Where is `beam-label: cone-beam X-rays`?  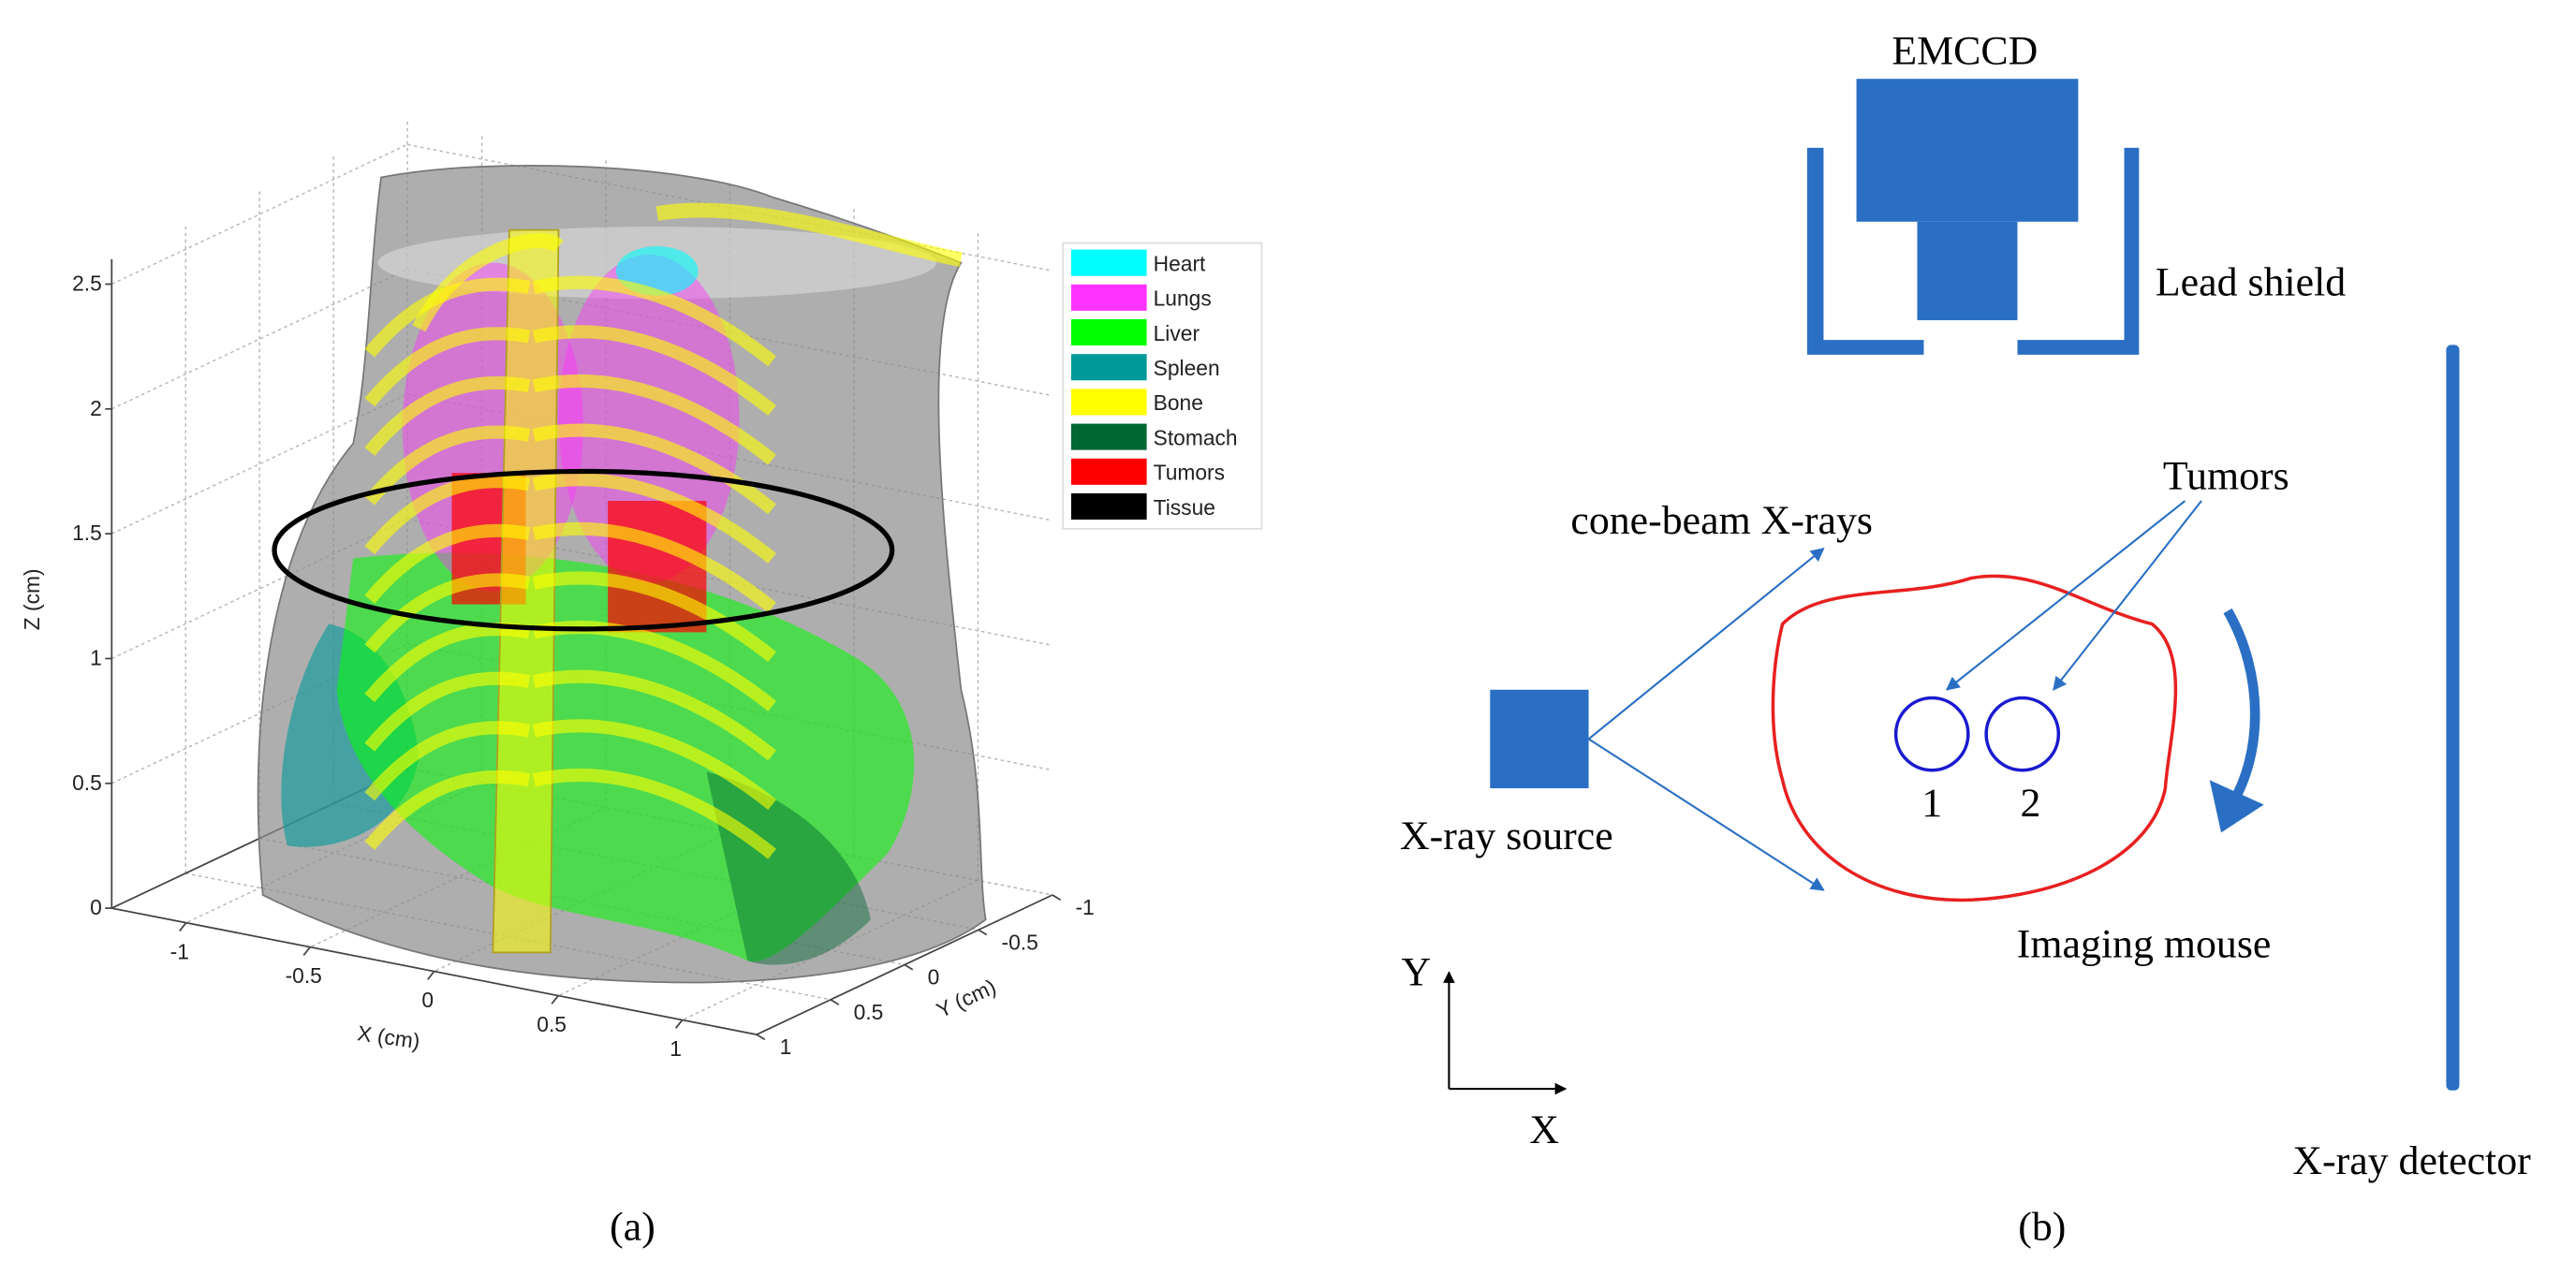 beam-label: cone-beam X-rays is located at coordinates (1721, 520).